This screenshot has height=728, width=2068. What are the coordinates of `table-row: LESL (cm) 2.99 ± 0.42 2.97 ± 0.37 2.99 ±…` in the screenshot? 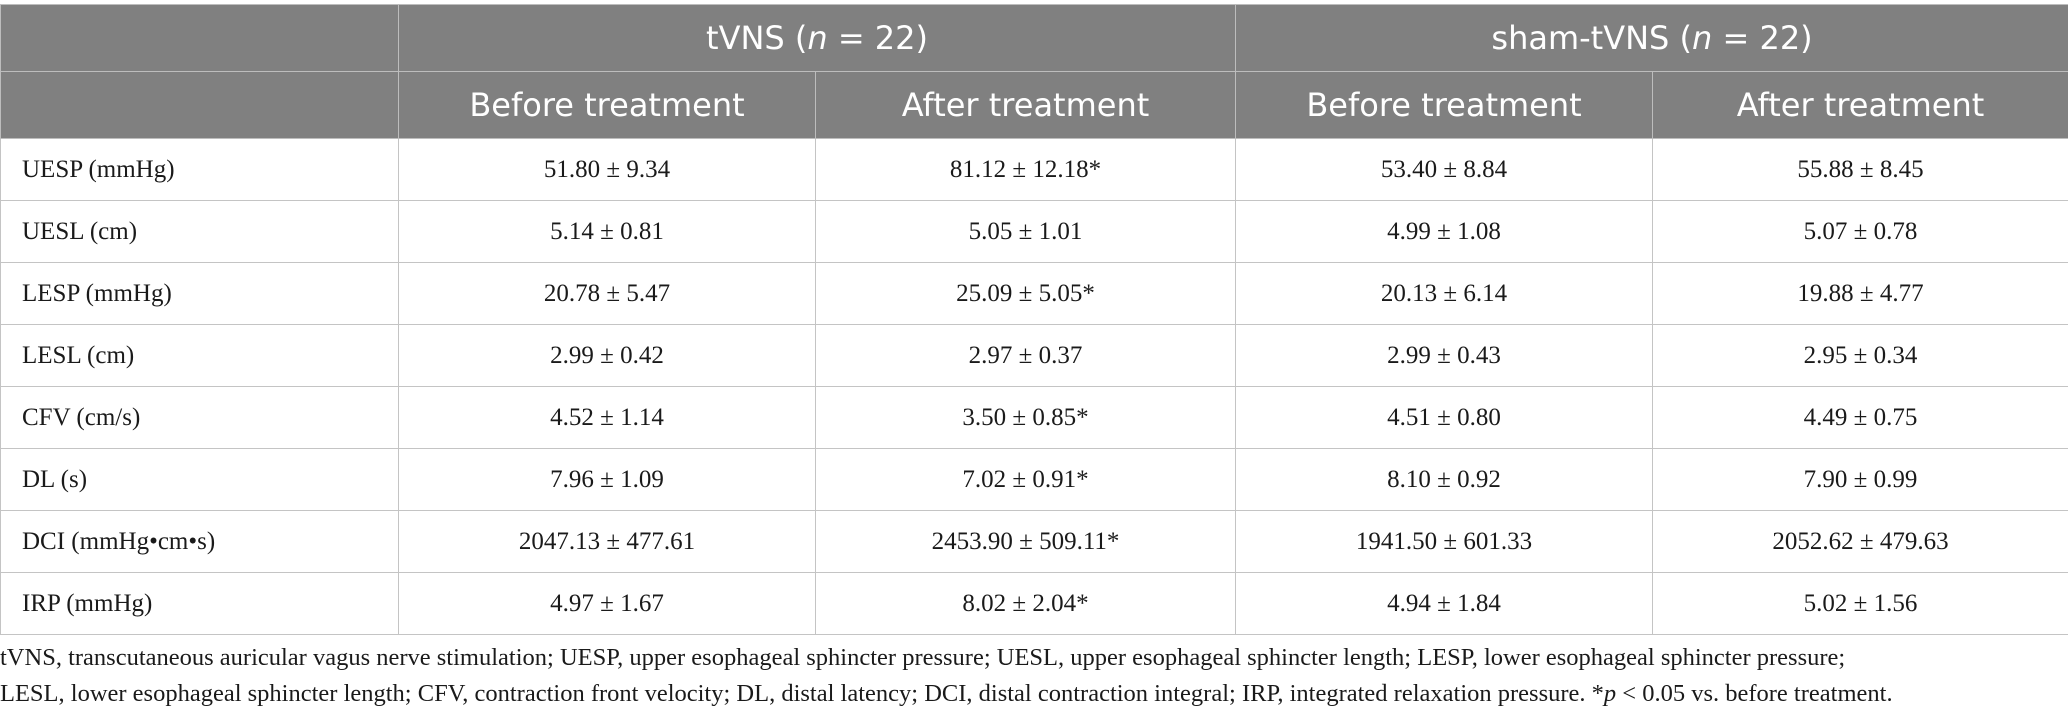 It's located at (1034, 355).